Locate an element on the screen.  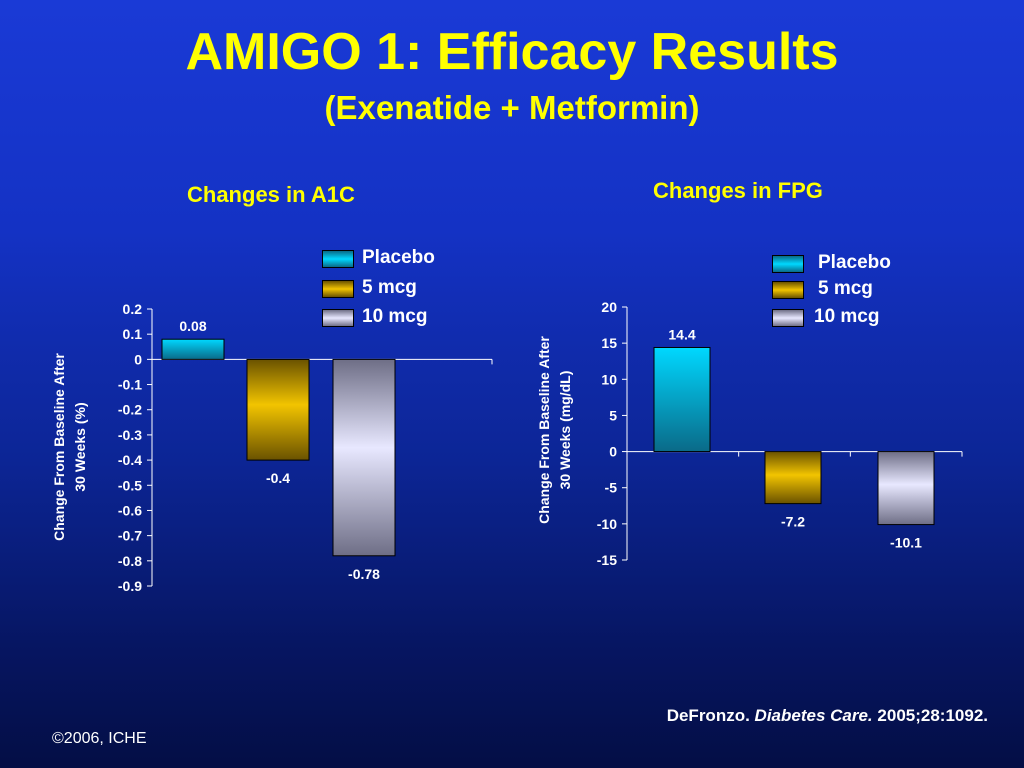
y-tick-label: -0.6 is located at coordinates (130, 510).